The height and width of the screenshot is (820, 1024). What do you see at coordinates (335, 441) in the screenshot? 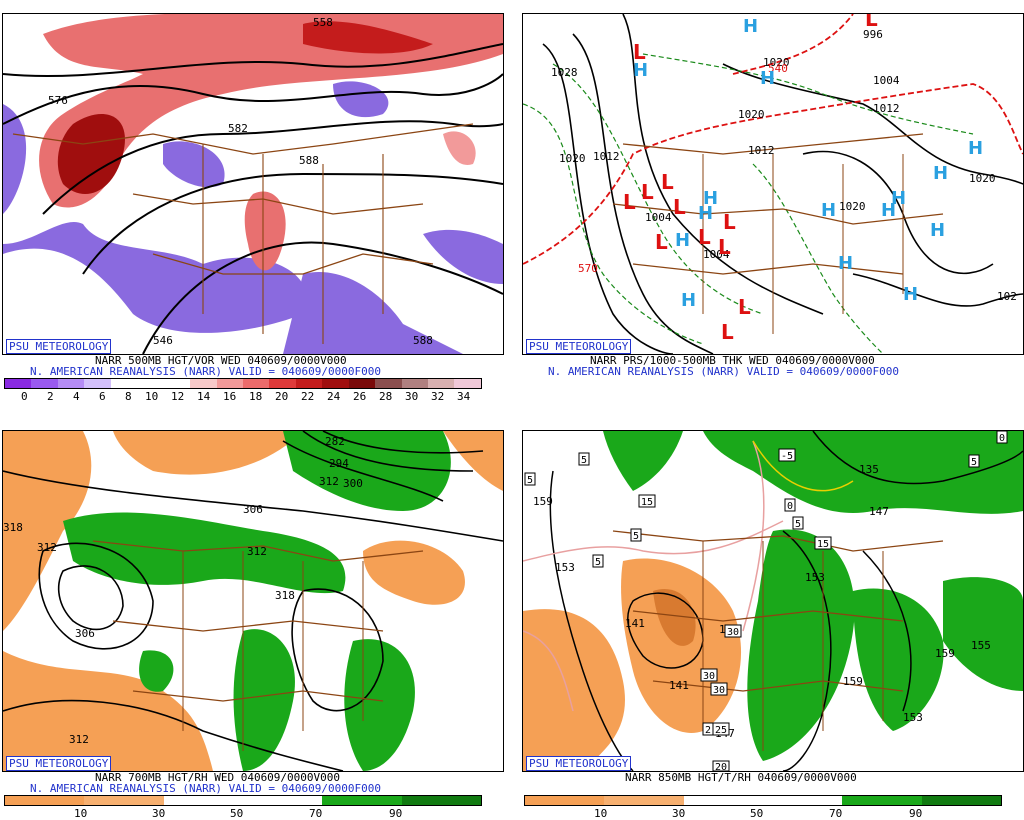
I see `contour-label: 282` at bounding box center [335, 441].